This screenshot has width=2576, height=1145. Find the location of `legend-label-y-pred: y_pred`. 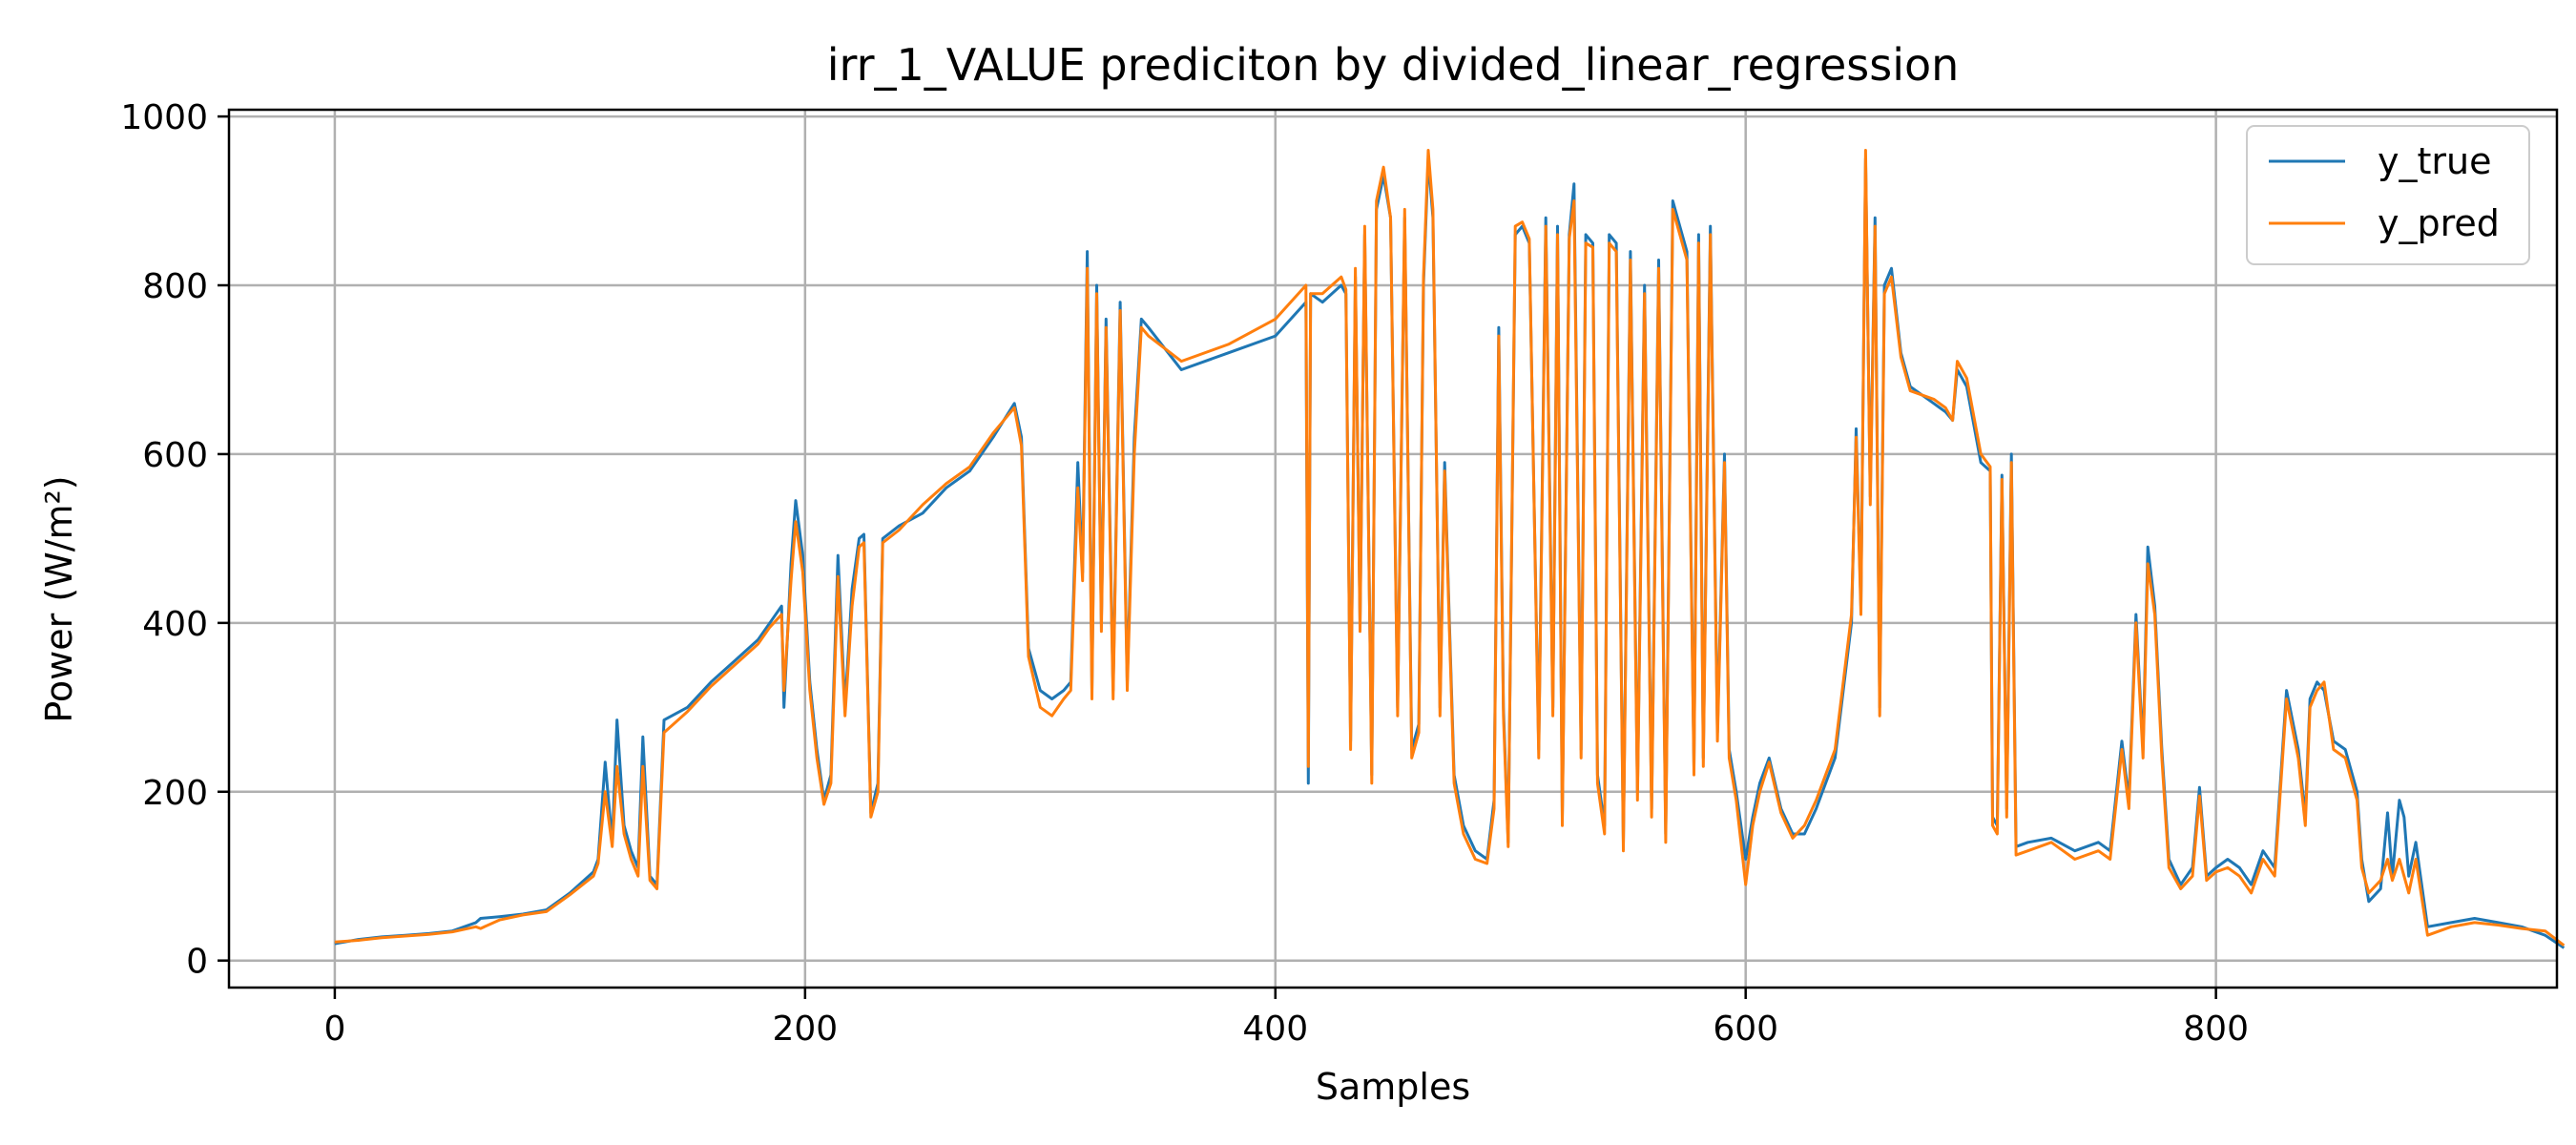

legend-label-y-pred: y_pred is located at coordinates (2439, 223).